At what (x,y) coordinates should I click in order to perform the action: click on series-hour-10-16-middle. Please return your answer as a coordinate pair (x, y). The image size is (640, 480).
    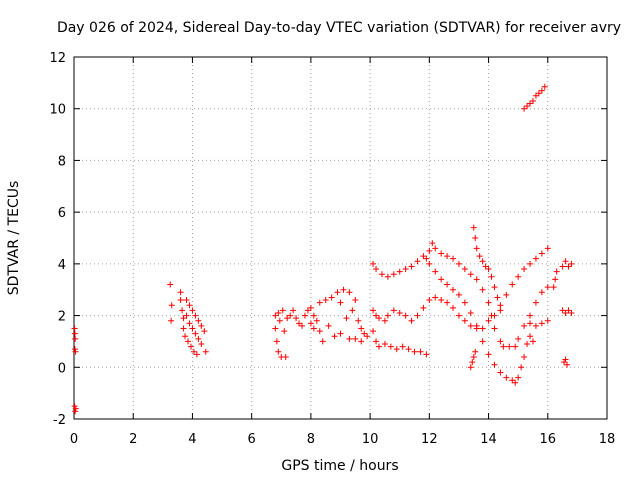
    Looking at the image, I should click on (460, 288).